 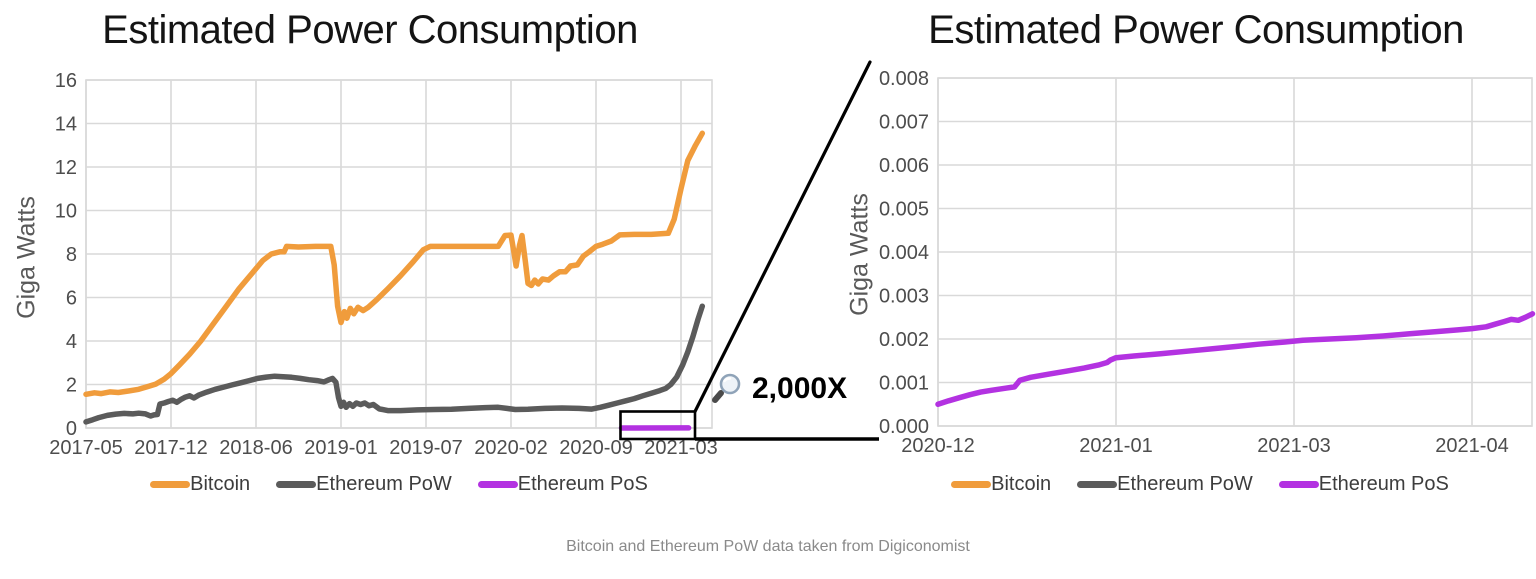 I want to click on svg-text: 2, so click(x=71, y=386).